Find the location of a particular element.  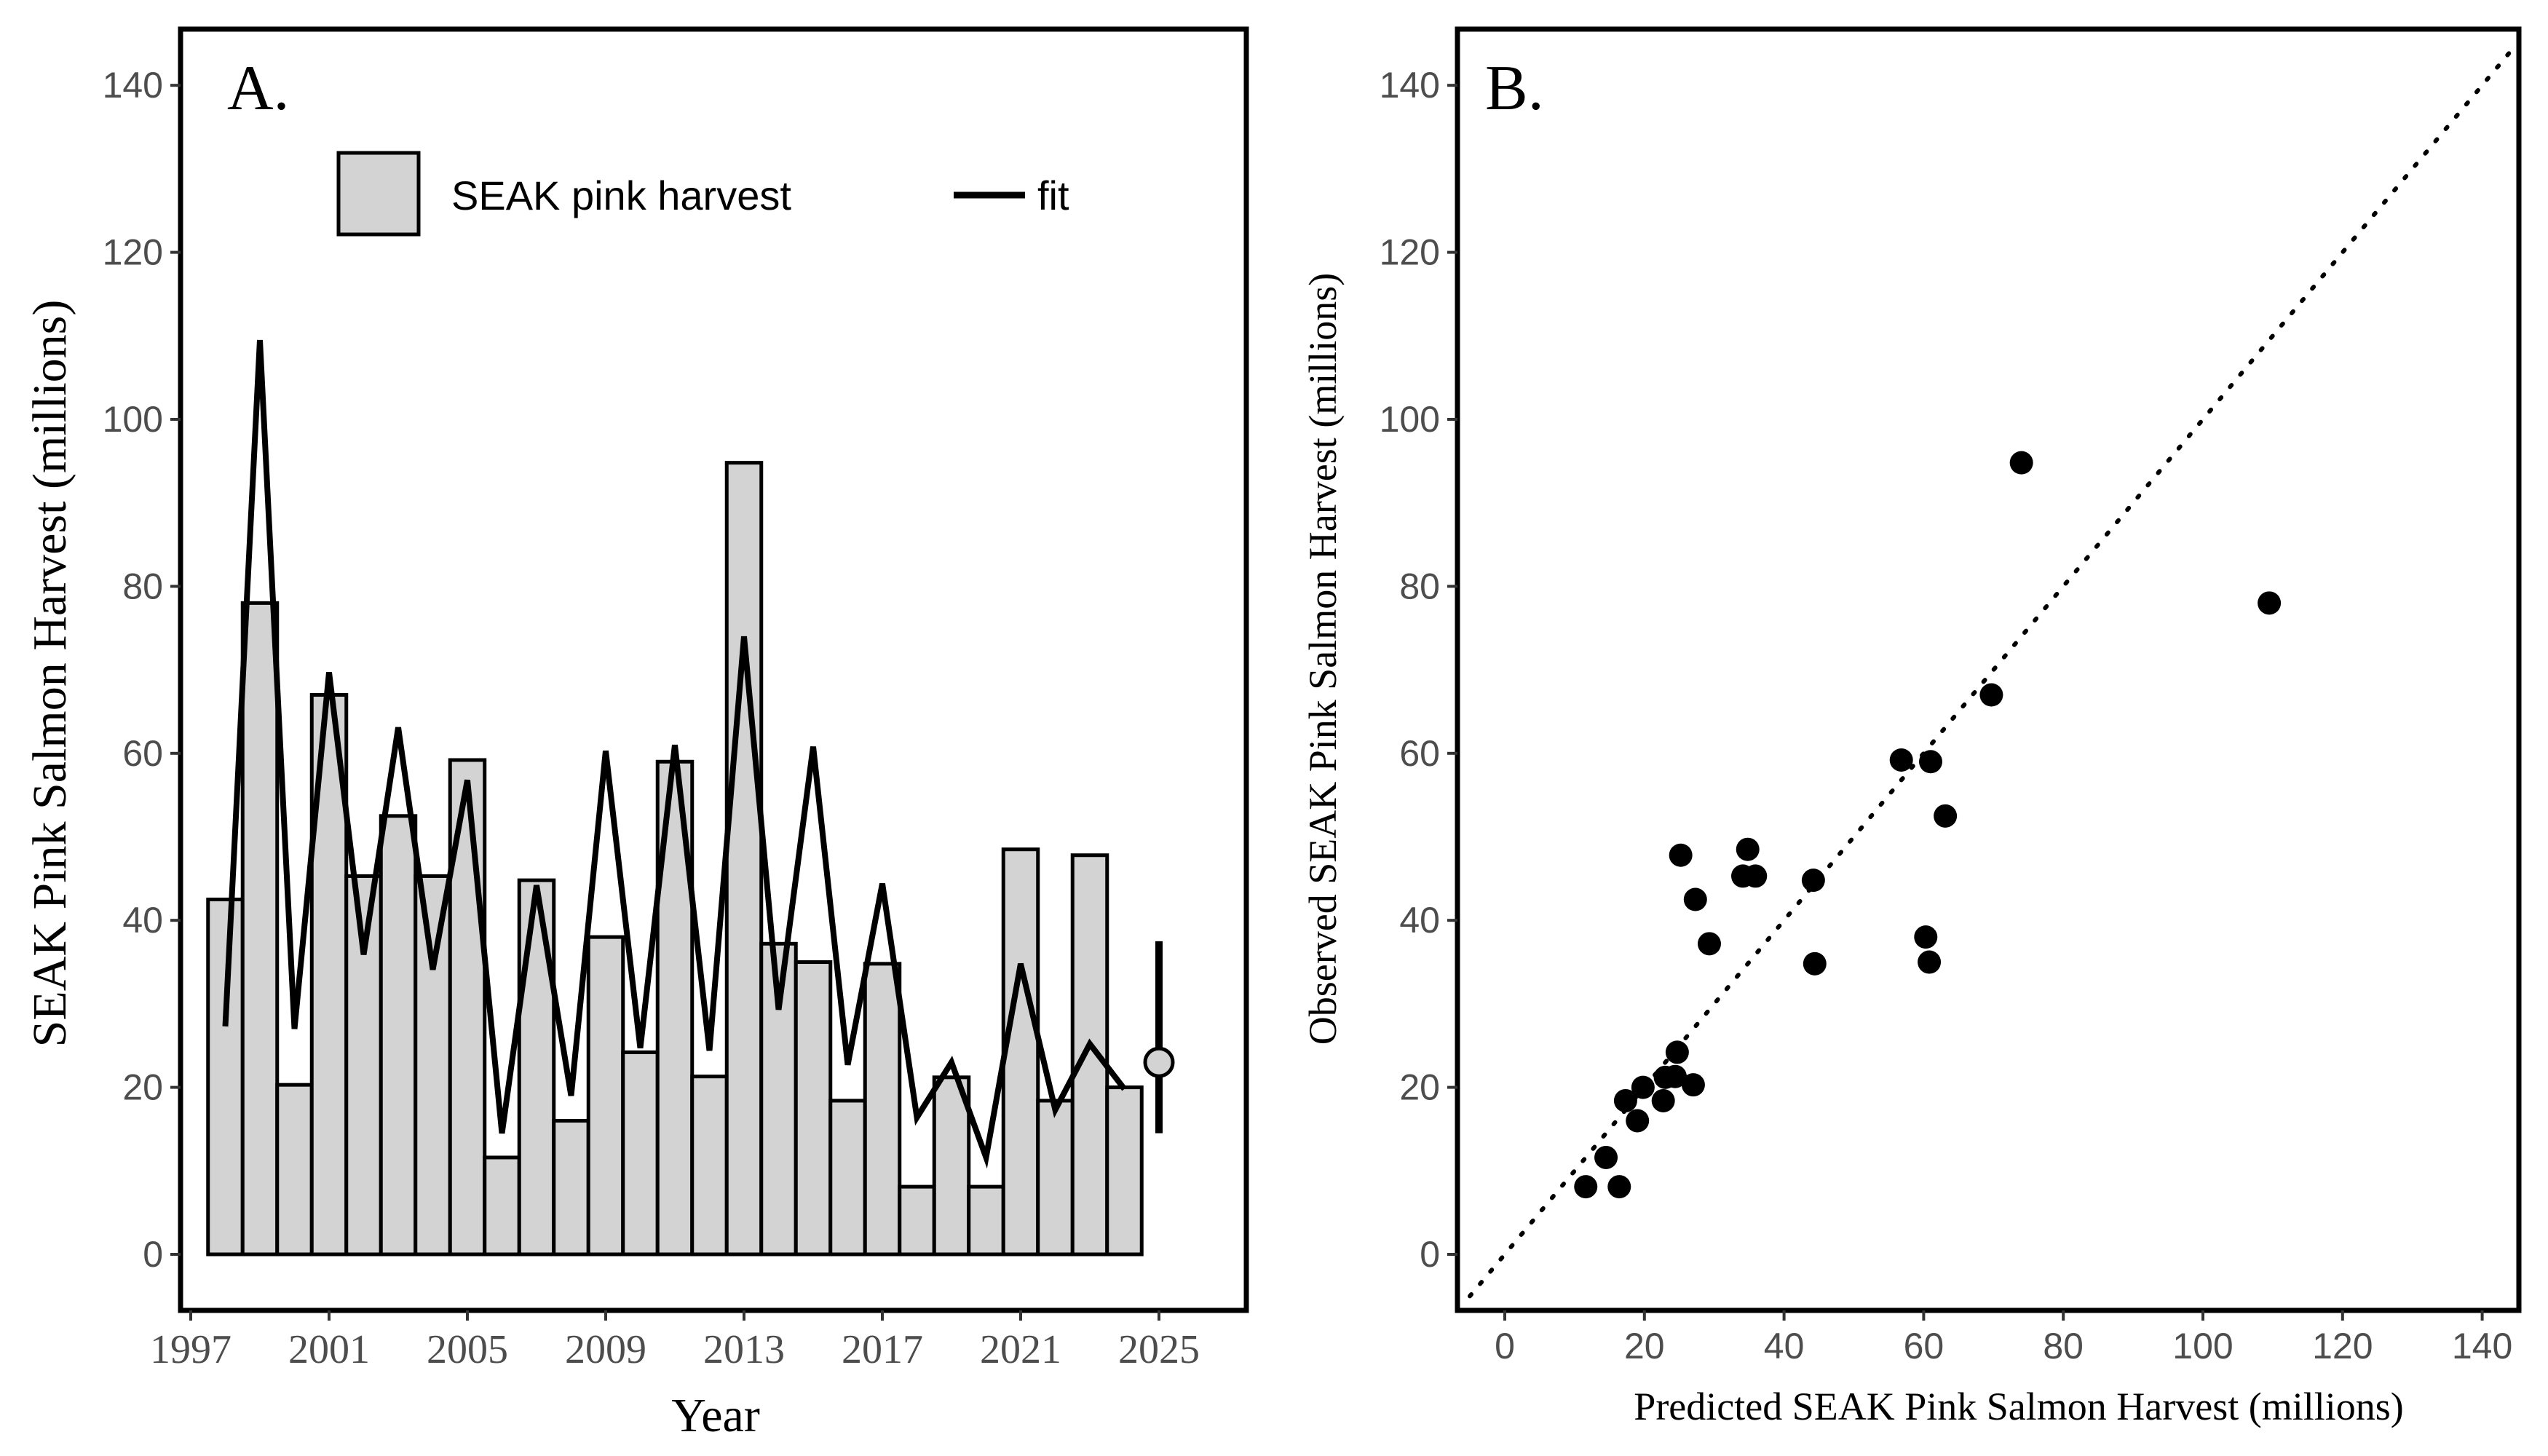

bar-1999 is located at coordinates (260, 929).